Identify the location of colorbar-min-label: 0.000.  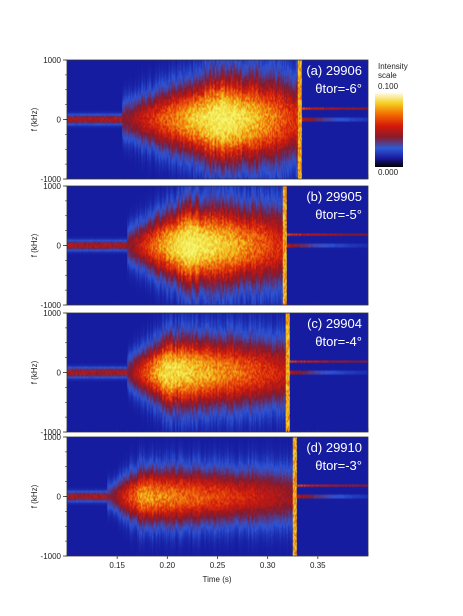
(388, 172).